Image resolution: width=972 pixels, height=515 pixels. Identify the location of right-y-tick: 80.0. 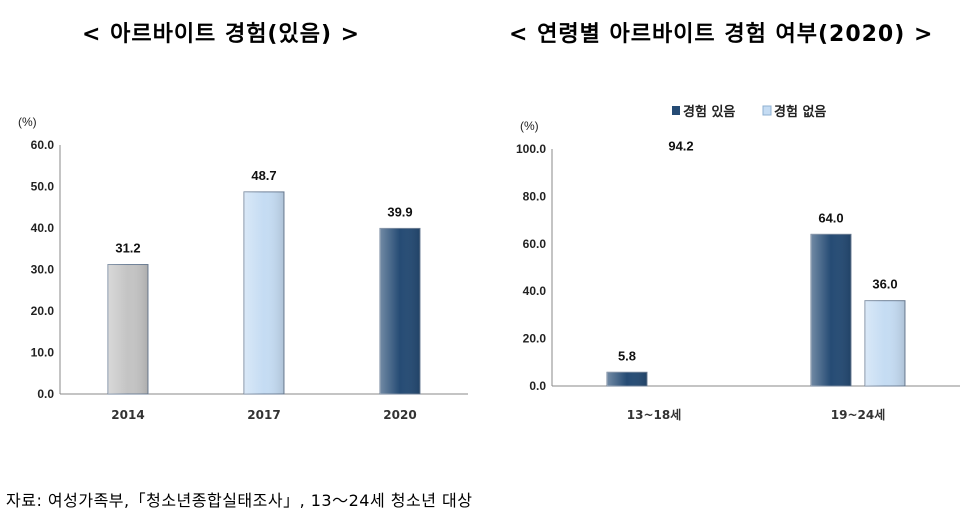
(535, 196).